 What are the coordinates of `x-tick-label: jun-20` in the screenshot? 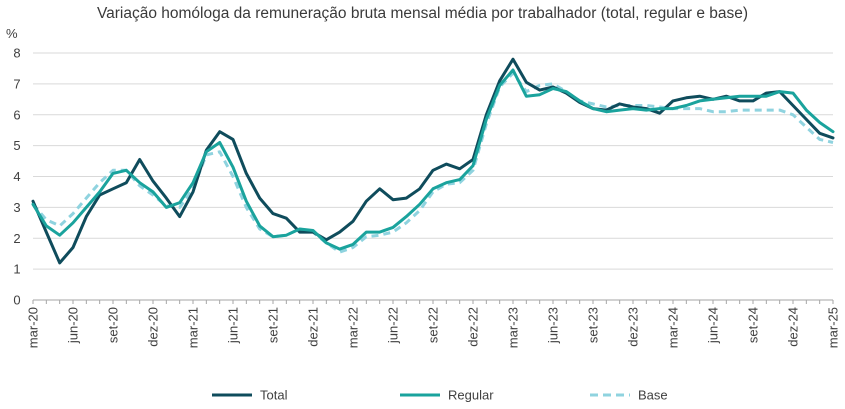 It's located at (73, 325).